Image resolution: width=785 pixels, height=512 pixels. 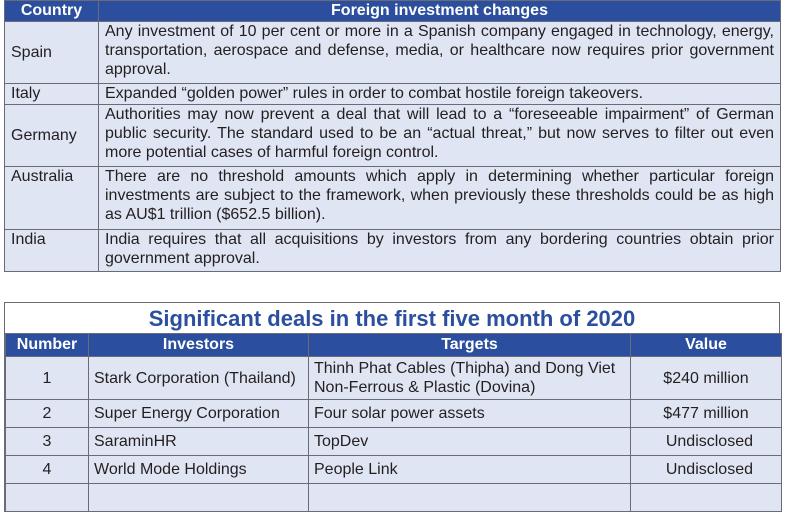 What do you see at coordinates (47, 345) in the screenshot?
I see `number-header: Number` at bounding box center [47, 345].